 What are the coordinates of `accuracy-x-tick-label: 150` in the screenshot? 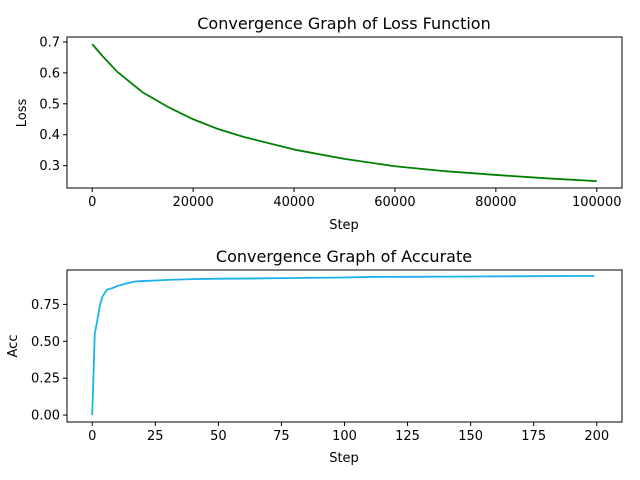 It's located at (470, 436).